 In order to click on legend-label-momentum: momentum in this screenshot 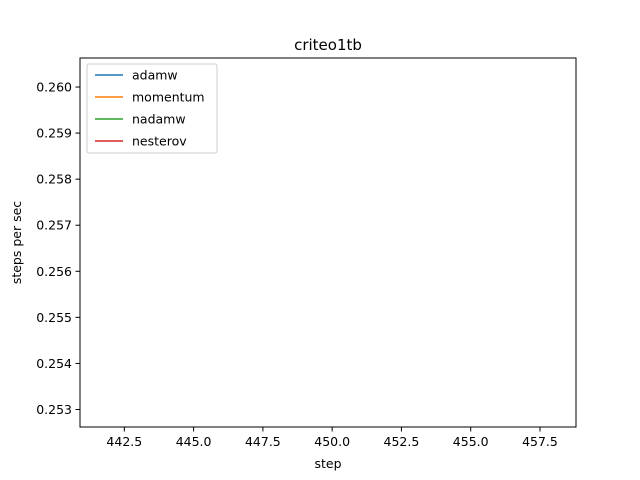, I will do `click(168, 97)`.